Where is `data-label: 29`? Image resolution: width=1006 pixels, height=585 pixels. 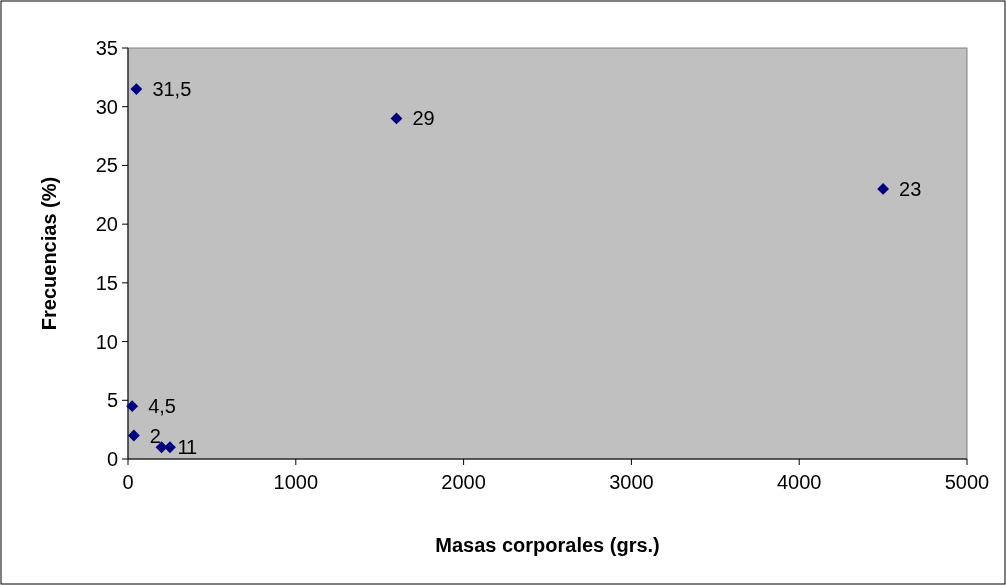 data-label: 29 is located at coordinates (423, 118).